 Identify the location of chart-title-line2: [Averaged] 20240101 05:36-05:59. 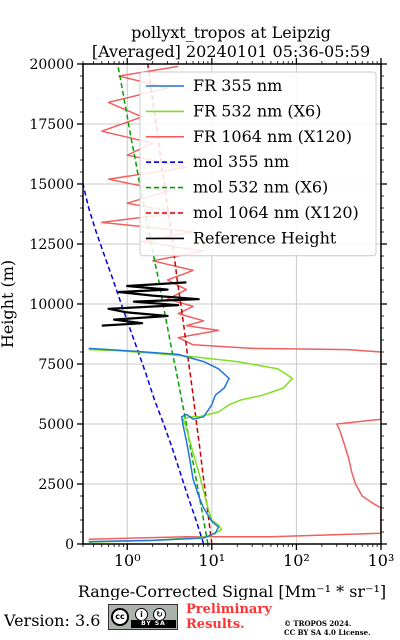
(231, 51).